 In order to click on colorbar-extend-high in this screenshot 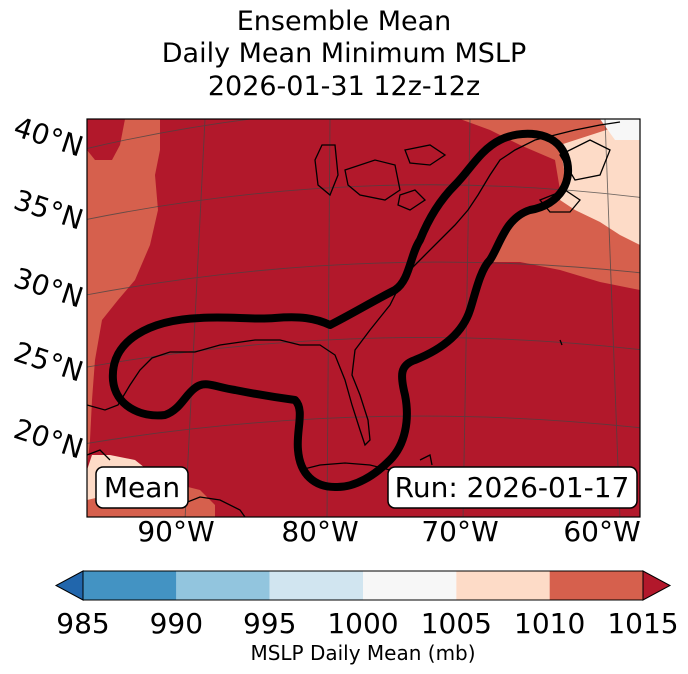, I will do `click(657, 585)`.